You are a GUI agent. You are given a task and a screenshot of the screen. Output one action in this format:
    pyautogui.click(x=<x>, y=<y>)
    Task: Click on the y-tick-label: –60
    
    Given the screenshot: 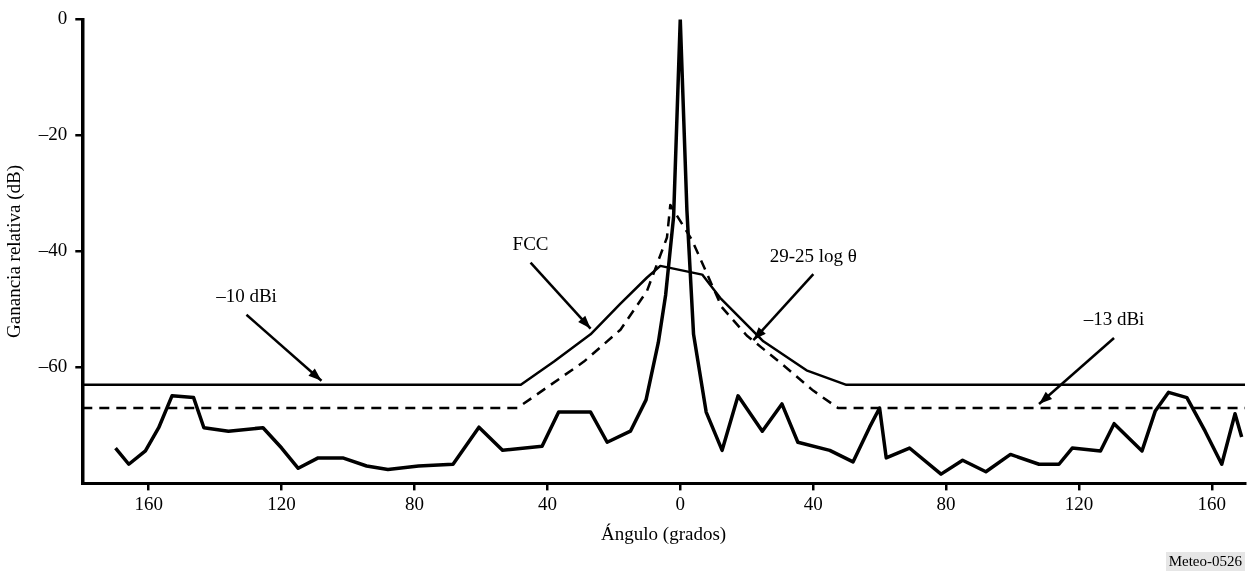 What is the action you would take?
    pyautogui.click(x=52, y=366)
    